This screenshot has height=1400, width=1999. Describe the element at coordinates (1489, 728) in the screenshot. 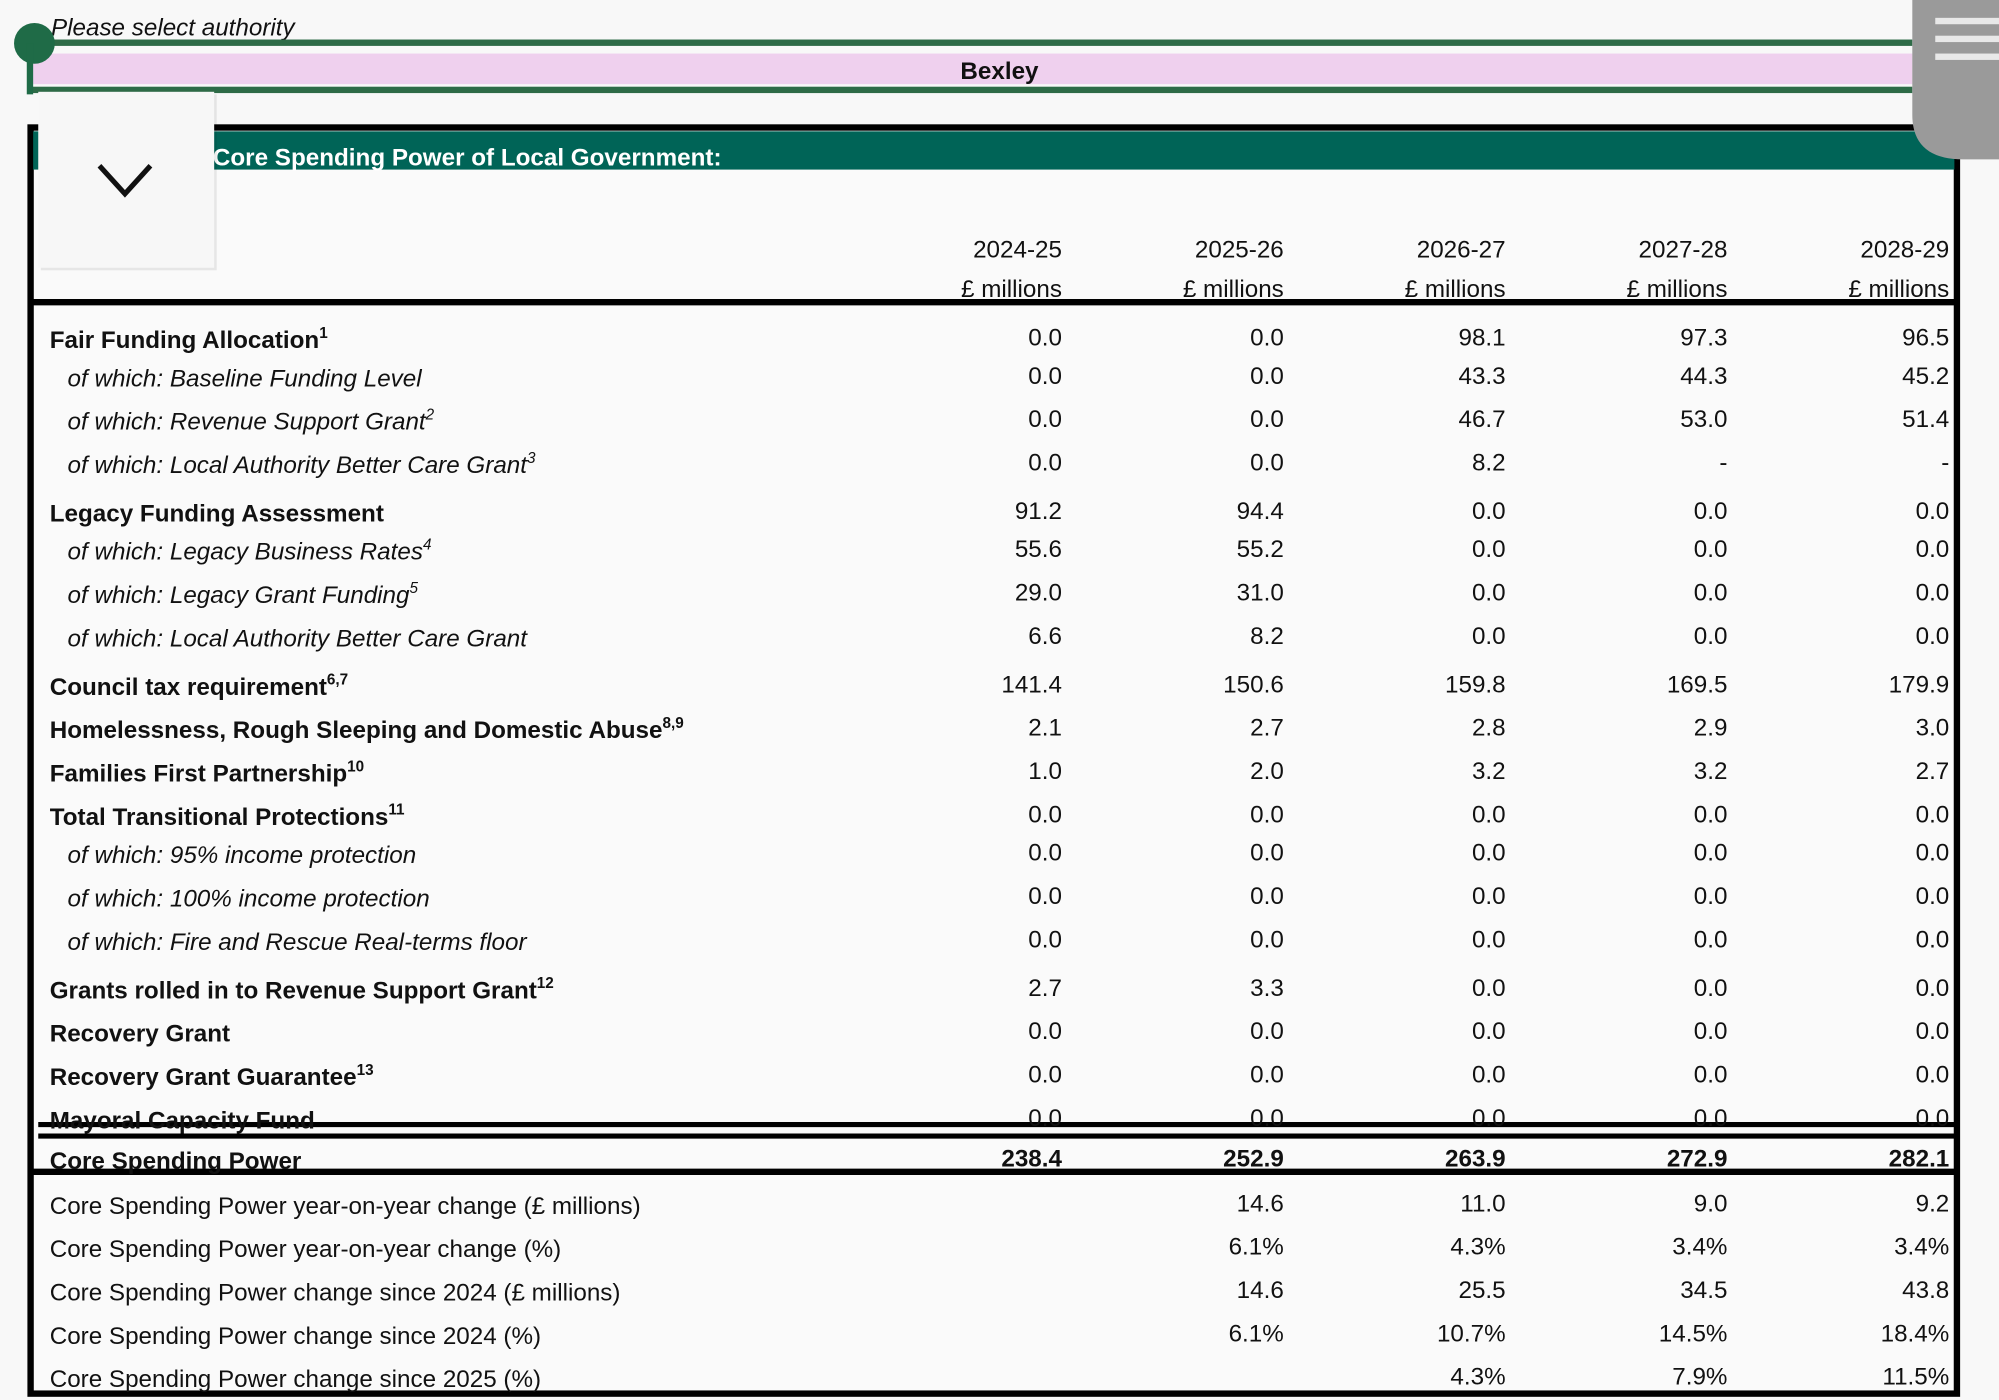

I see `value-cell: 2.8` at that location.